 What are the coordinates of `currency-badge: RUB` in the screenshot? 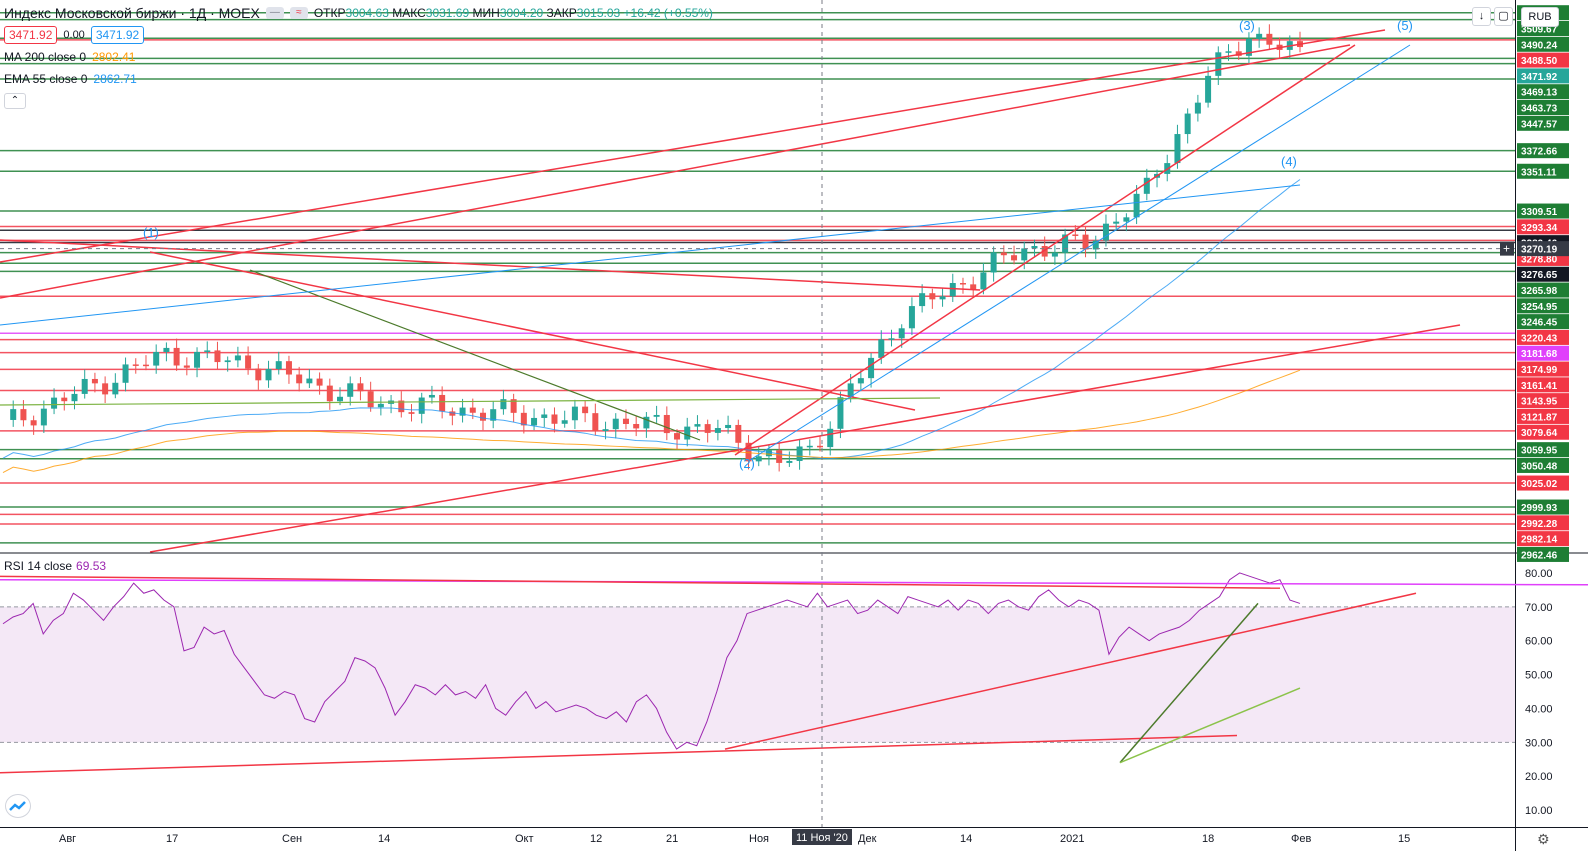 It's located at (1540, 17).